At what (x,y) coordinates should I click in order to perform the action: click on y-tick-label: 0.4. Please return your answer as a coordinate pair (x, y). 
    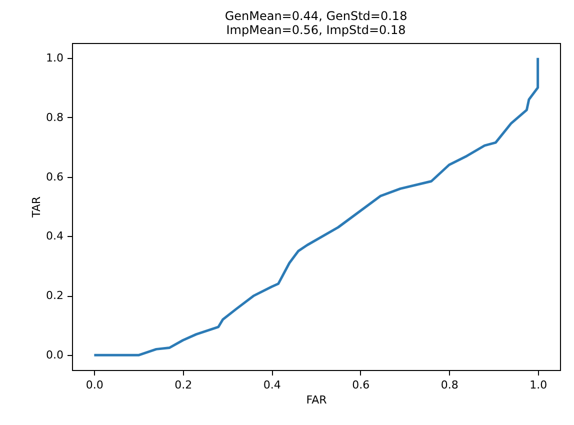
    Looking at the image, I should click on (55, 236).